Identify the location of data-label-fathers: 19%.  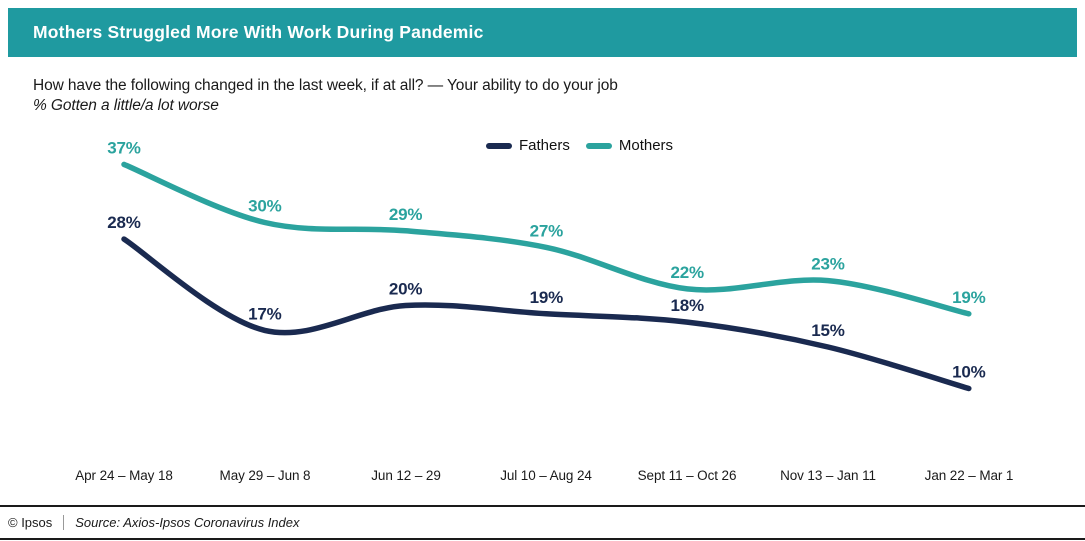
(547, 297).